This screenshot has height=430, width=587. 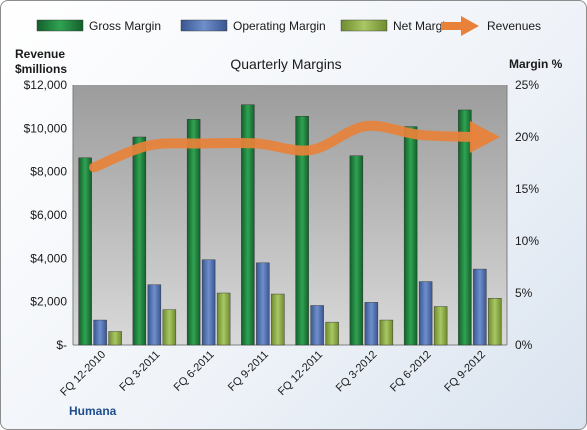 I want to click on left-tick-label: $8,000, so click(x=48, y=172).